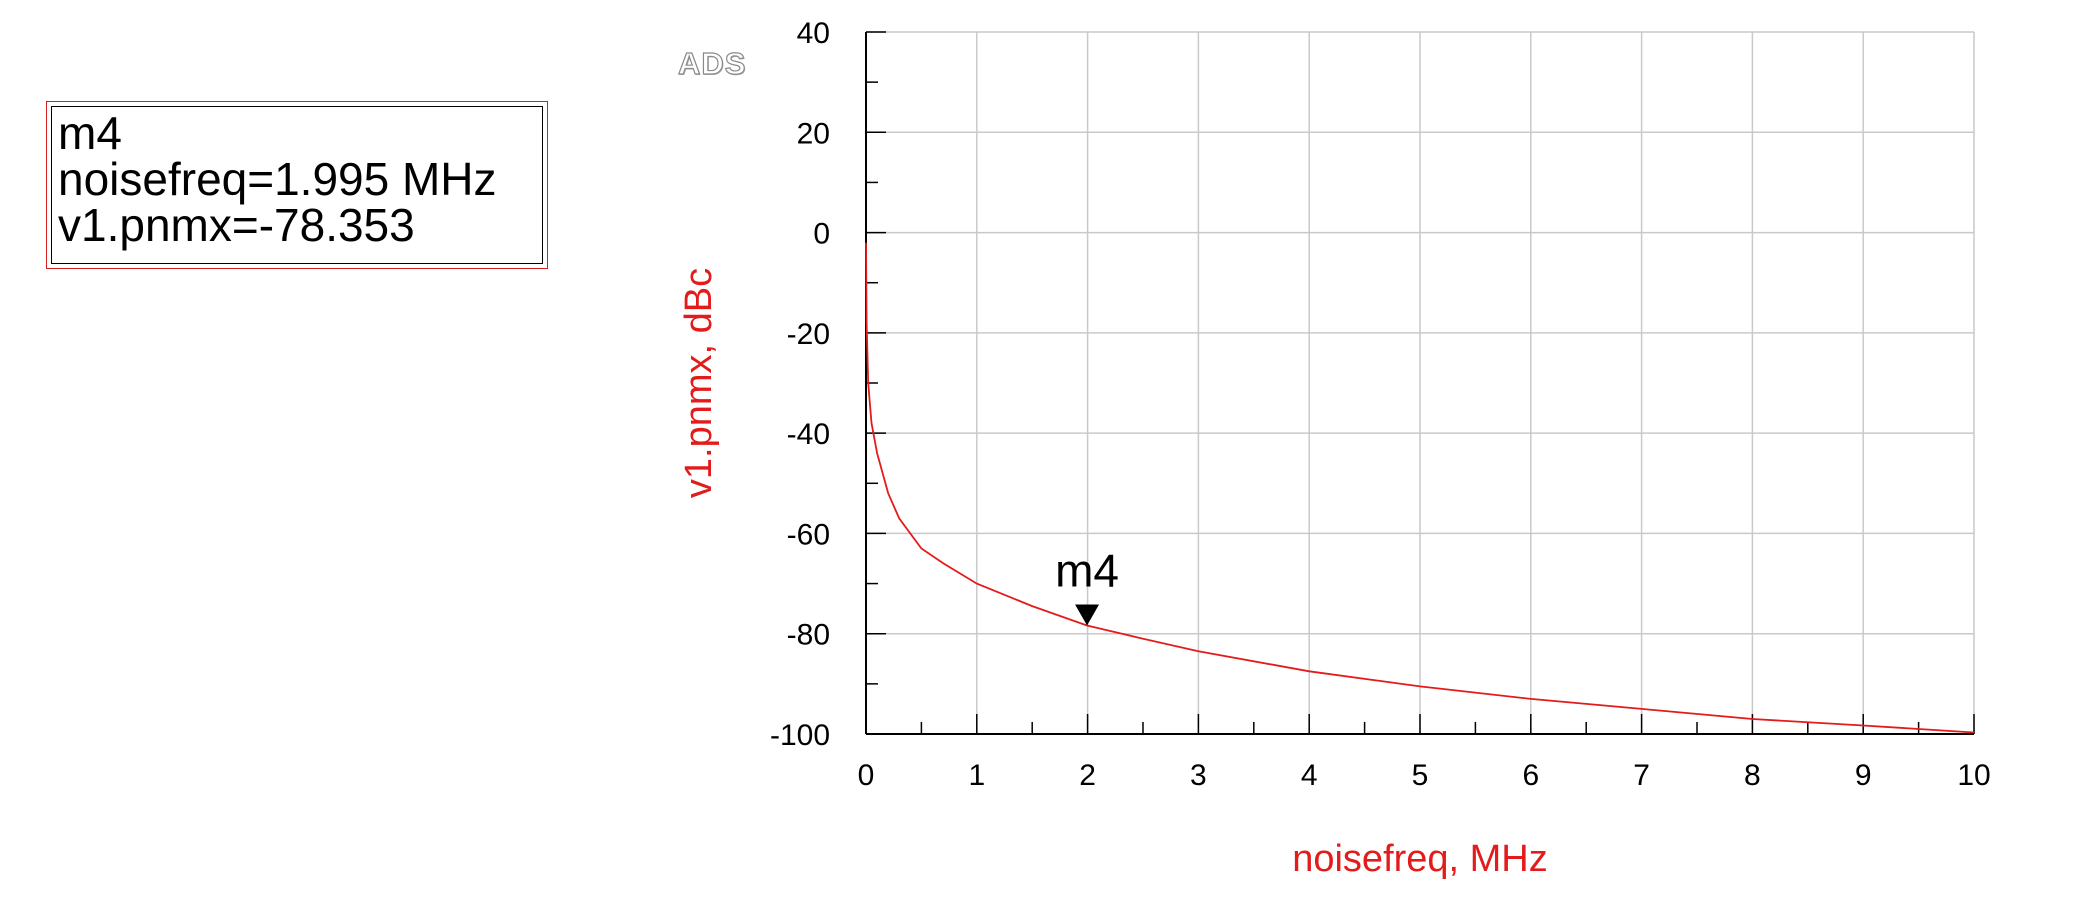 This screenshot has height=903, width=2082. Describe the element at coordinates (813, 33) in the screenshot. I see `y-tick-label: 40` at that location.